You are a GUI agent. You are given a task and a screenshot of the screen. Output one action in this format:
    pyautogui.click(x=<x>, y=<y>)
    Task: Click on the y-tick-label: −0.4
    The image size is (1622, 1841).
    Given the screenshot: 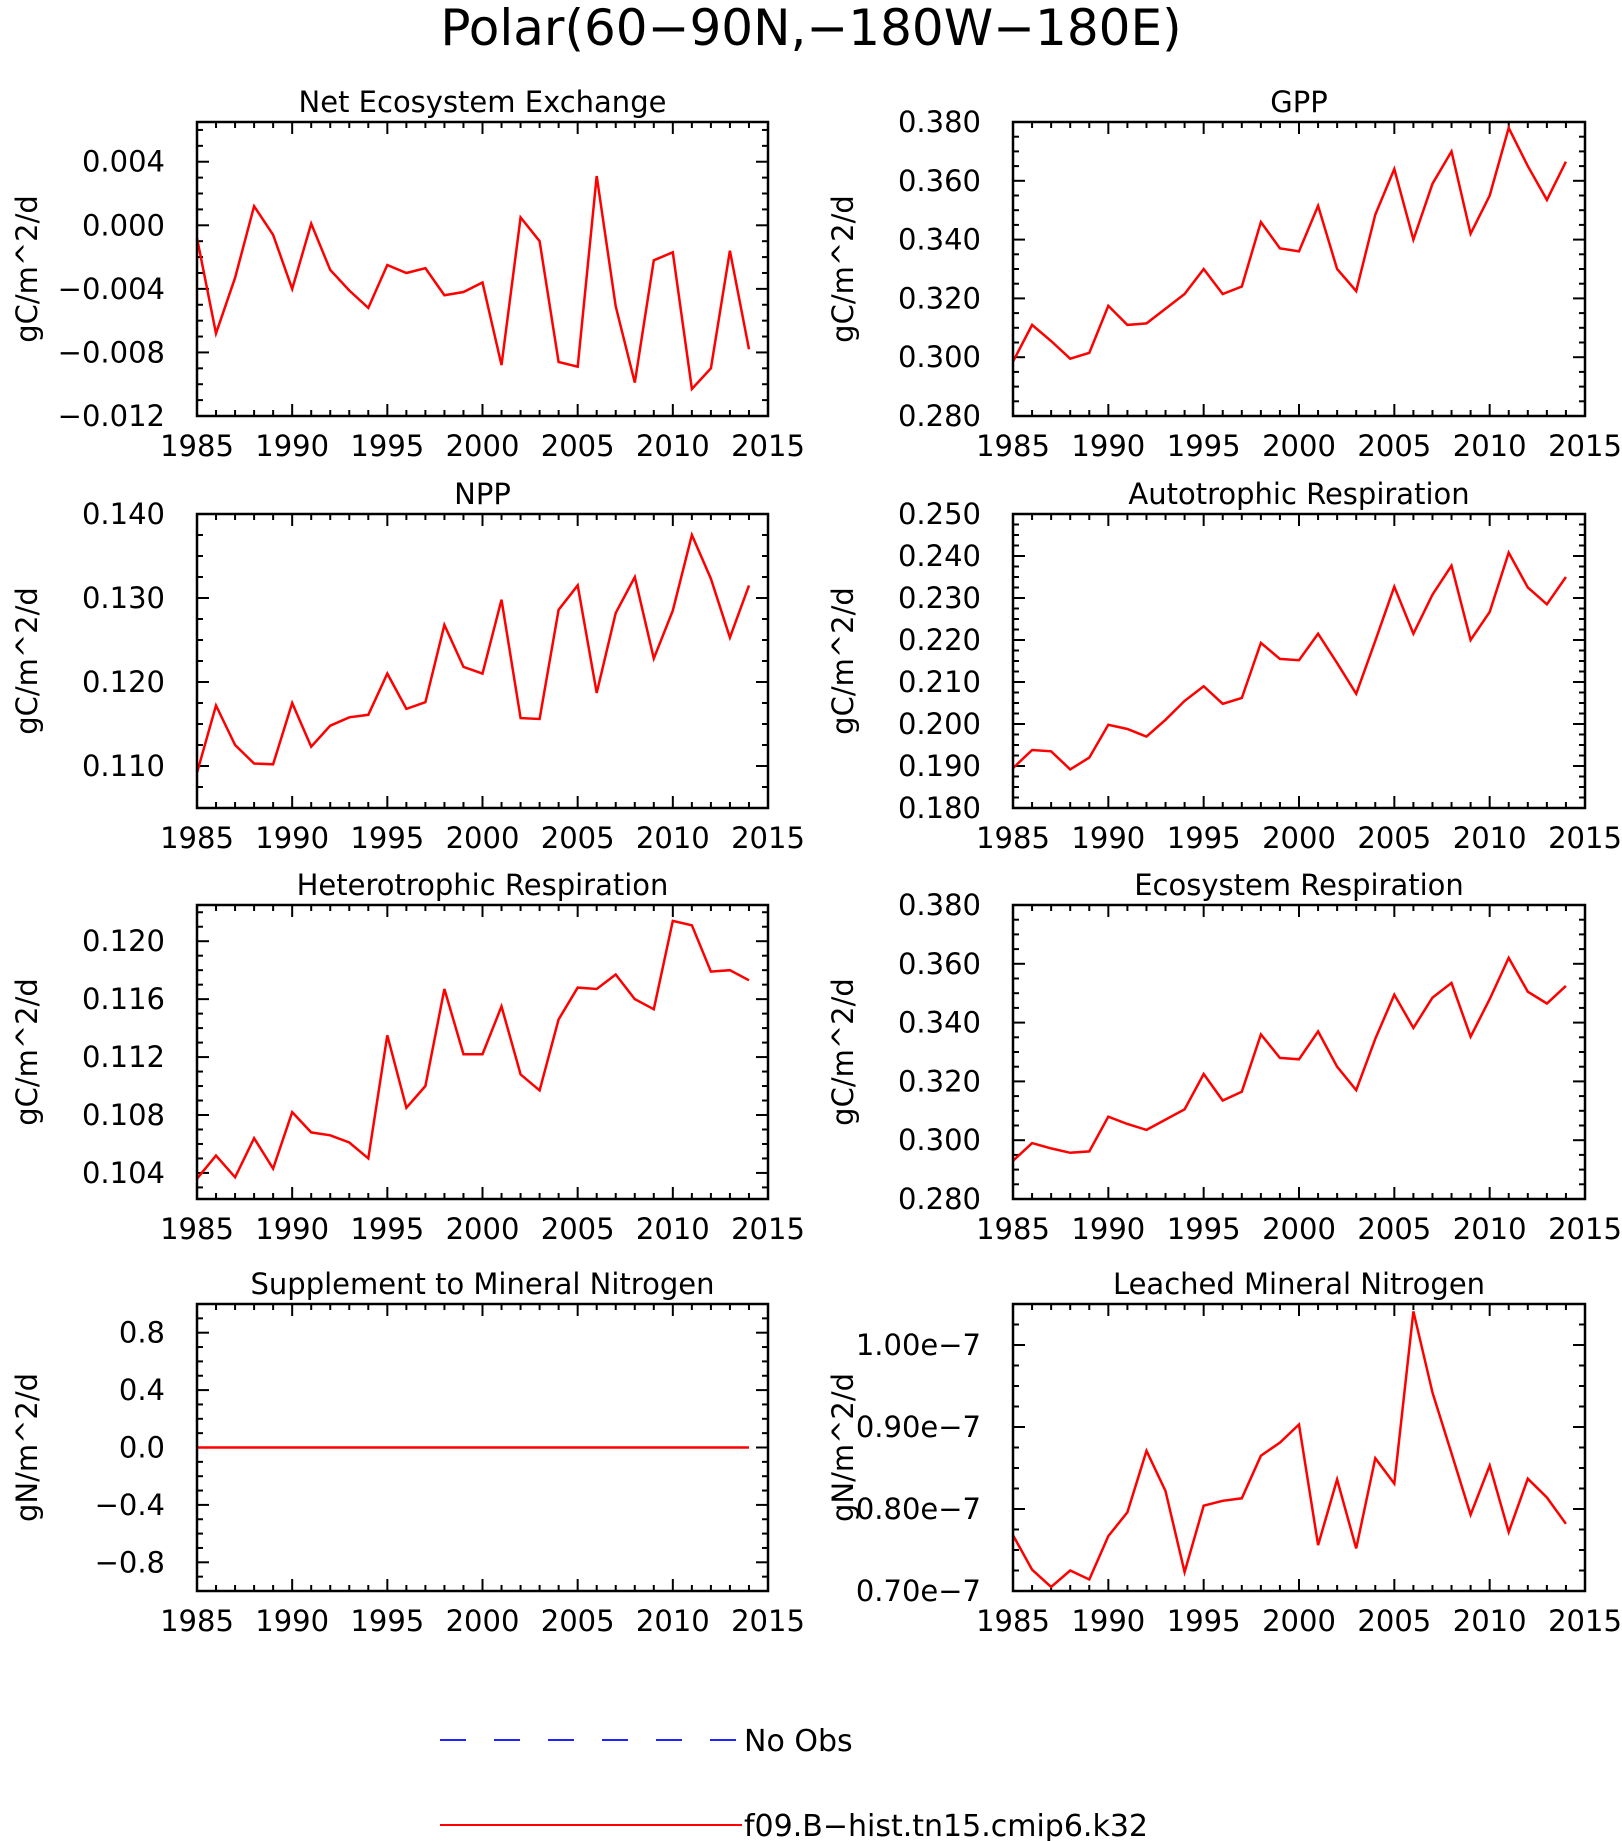 What is the action you would take?
    pyautogui.click(x=130, y=1505)
    